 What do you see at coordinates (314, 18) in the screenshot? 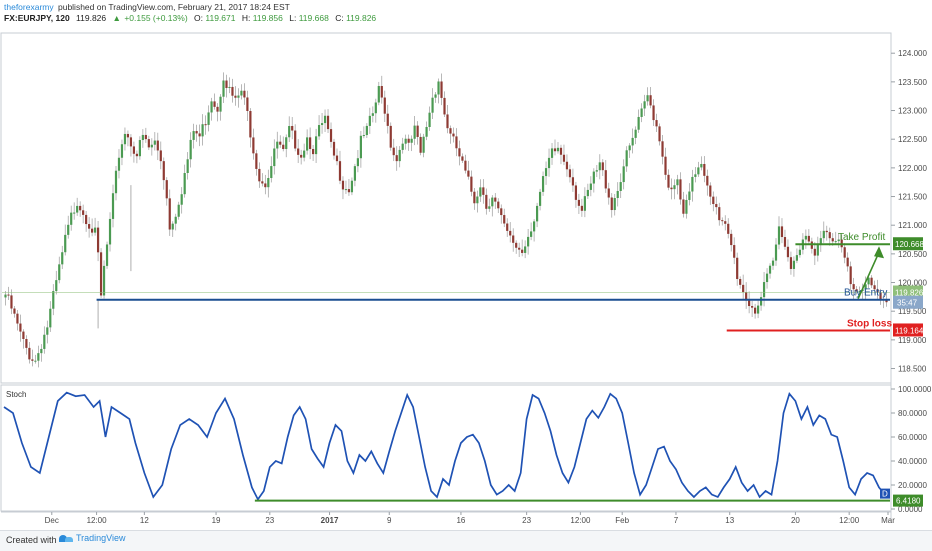
I see `low-value: 119.668` at bounding box center [314, 18].